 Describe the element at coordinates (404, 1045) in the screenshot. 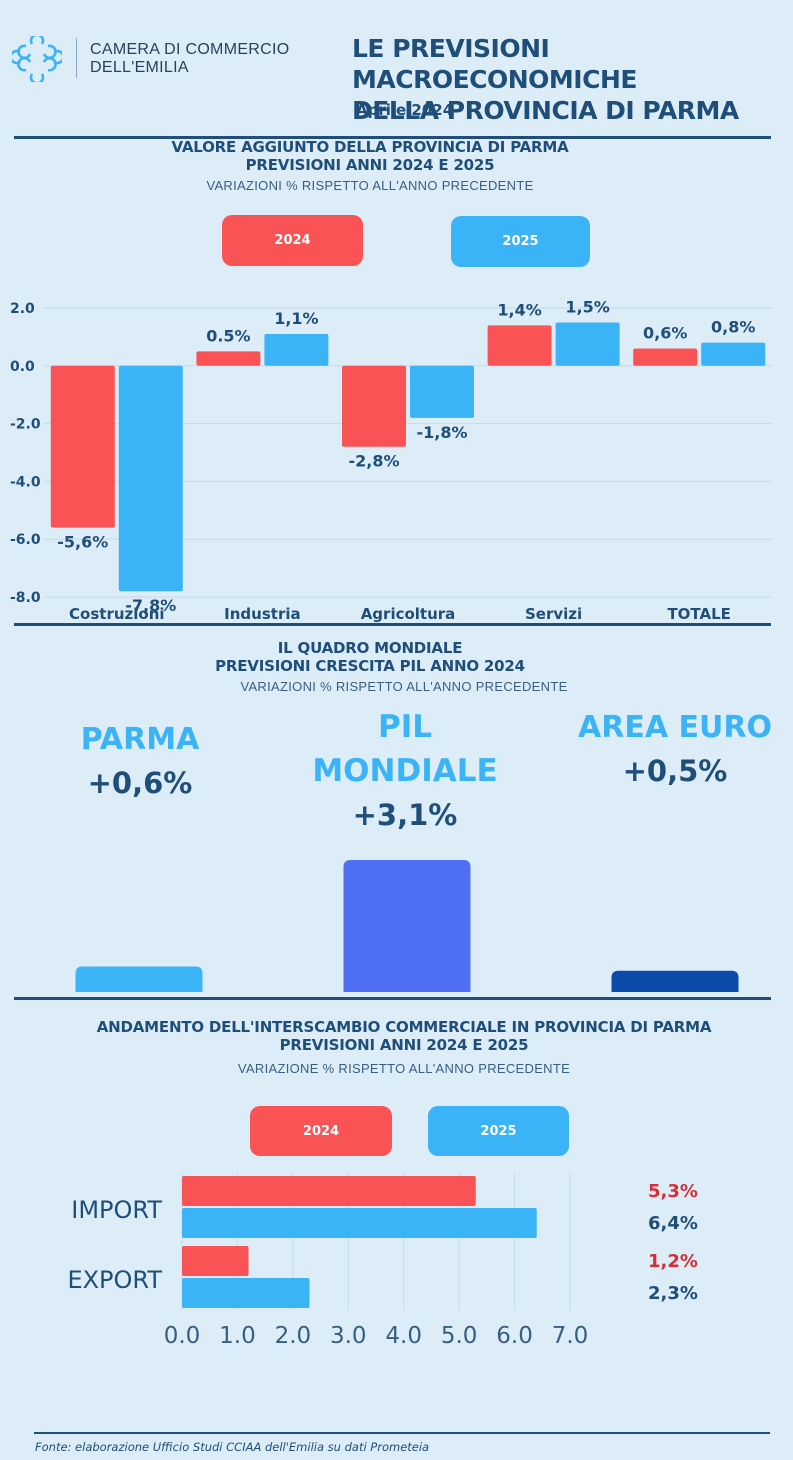

I see `section3-title-line2: PREVISIONI ANNI 2024 E 2025` at that location.